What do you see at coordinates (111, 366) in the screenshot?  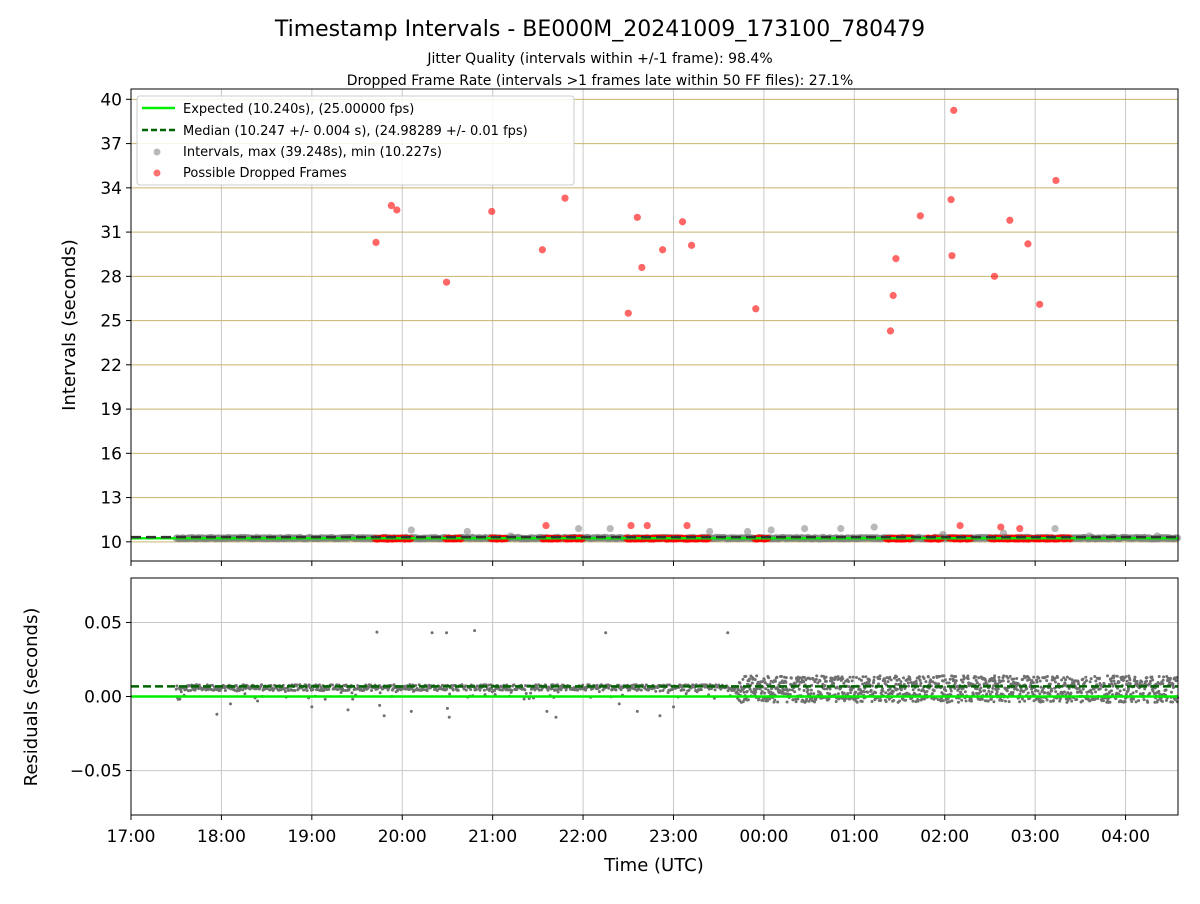 I see `y-tick-label: 22` at bounding box center [111, 366].